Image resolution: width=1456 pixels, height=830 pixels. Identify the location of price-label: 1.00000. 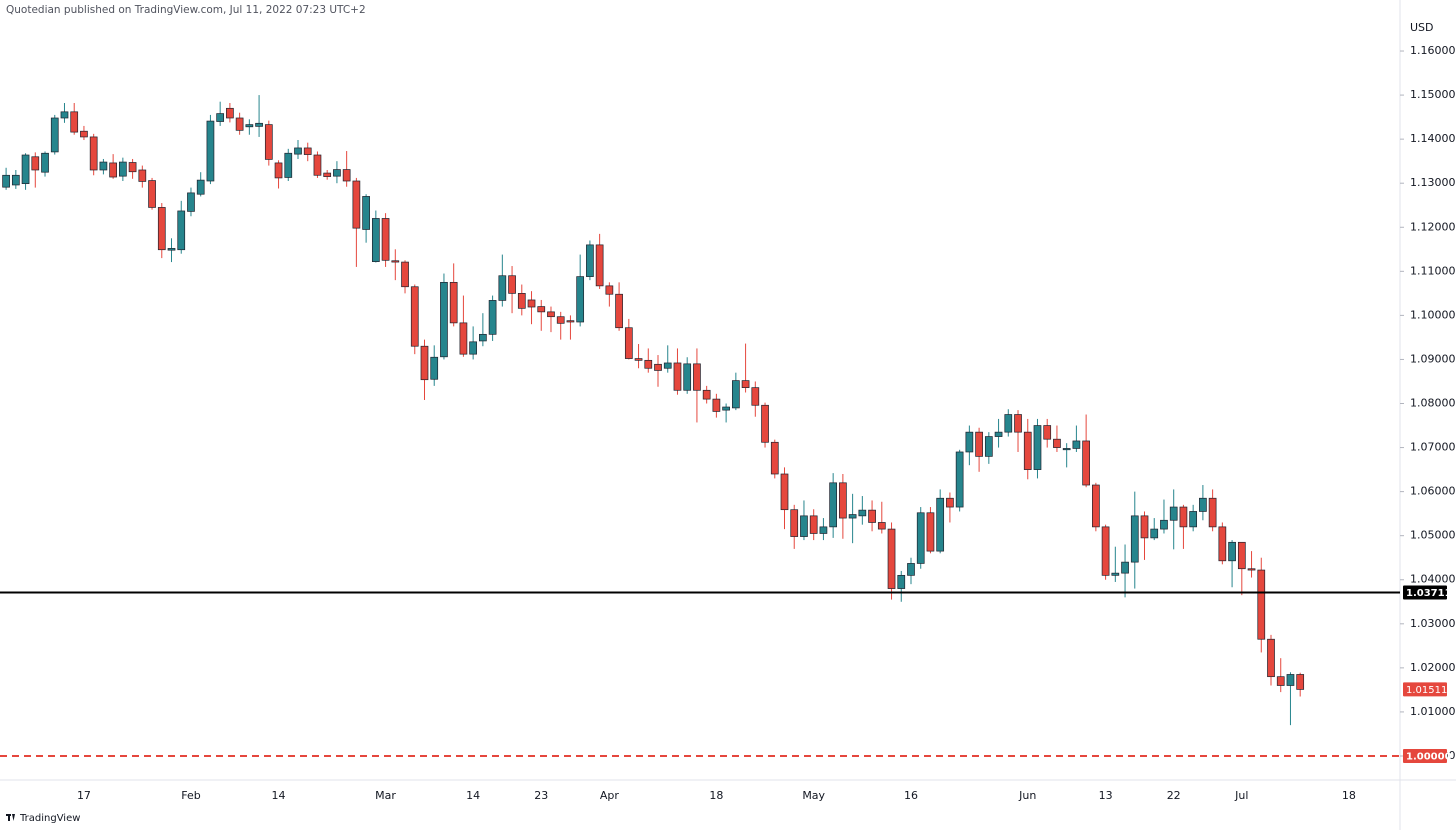
(1429, 756).